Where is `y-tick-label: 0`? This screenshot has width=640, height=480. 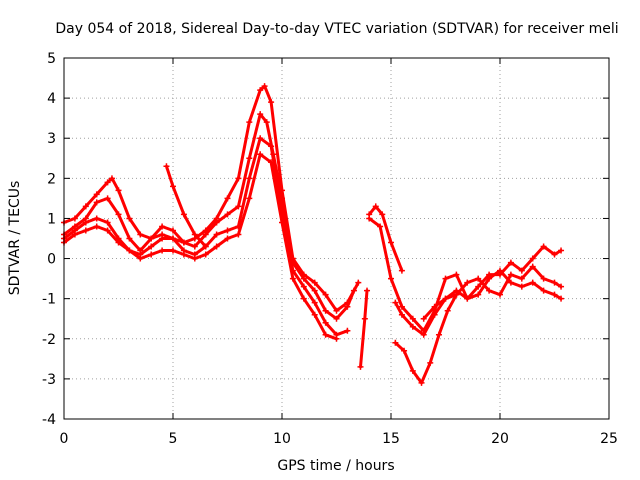 y-tick-label: 0 is located at coordinates (51, 260).